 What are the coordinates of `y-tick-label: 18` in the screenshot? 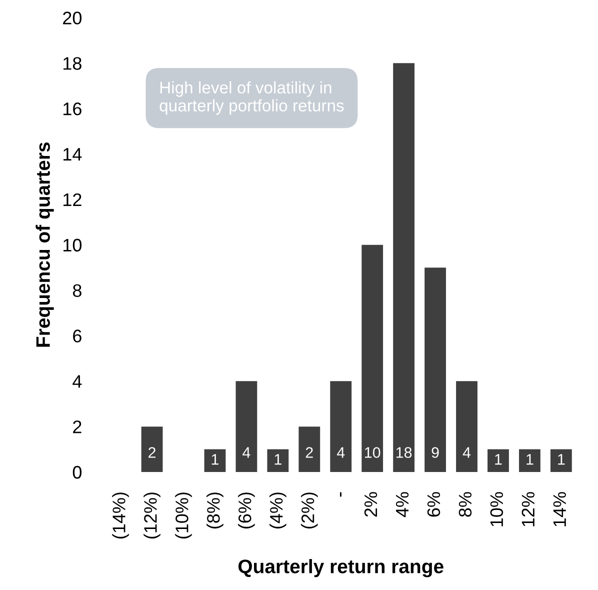 It's located at (73, 63).